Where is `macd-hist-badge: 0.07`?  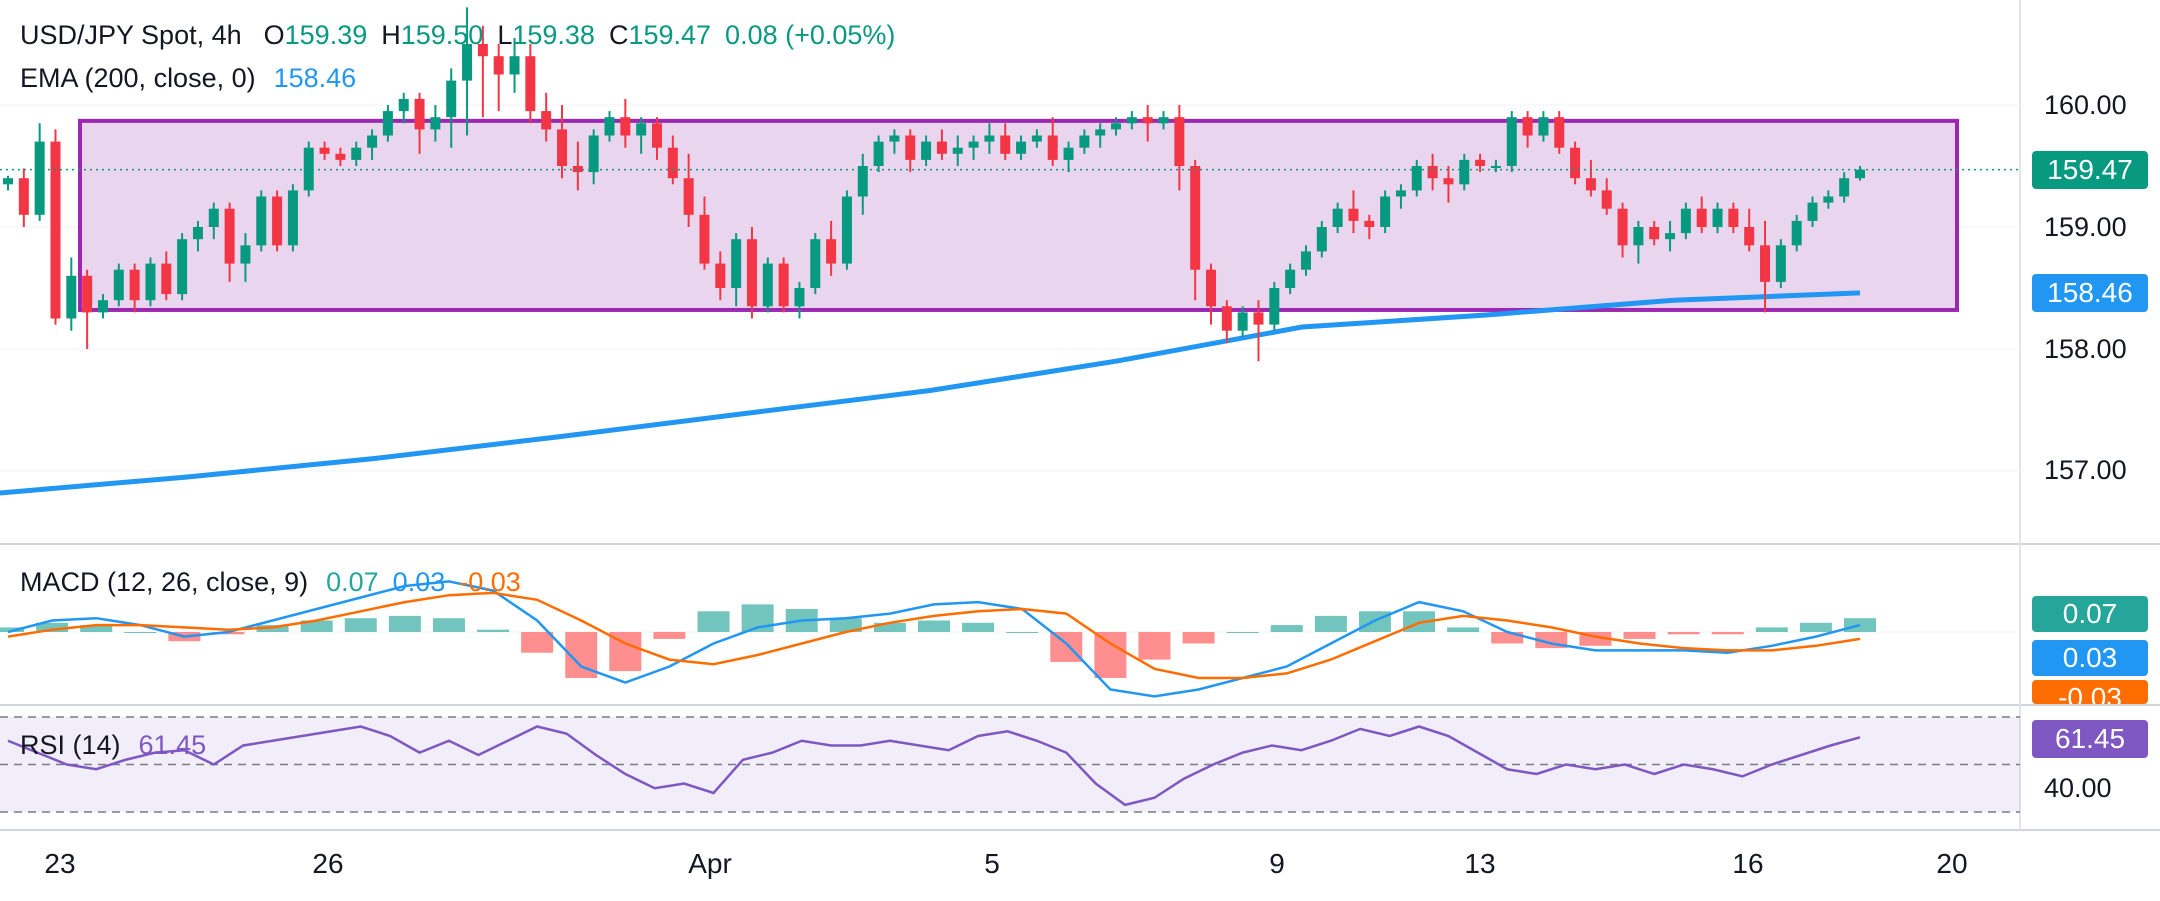
macd-hist-badge: 0.07 is located at coordinates (2090, 614).